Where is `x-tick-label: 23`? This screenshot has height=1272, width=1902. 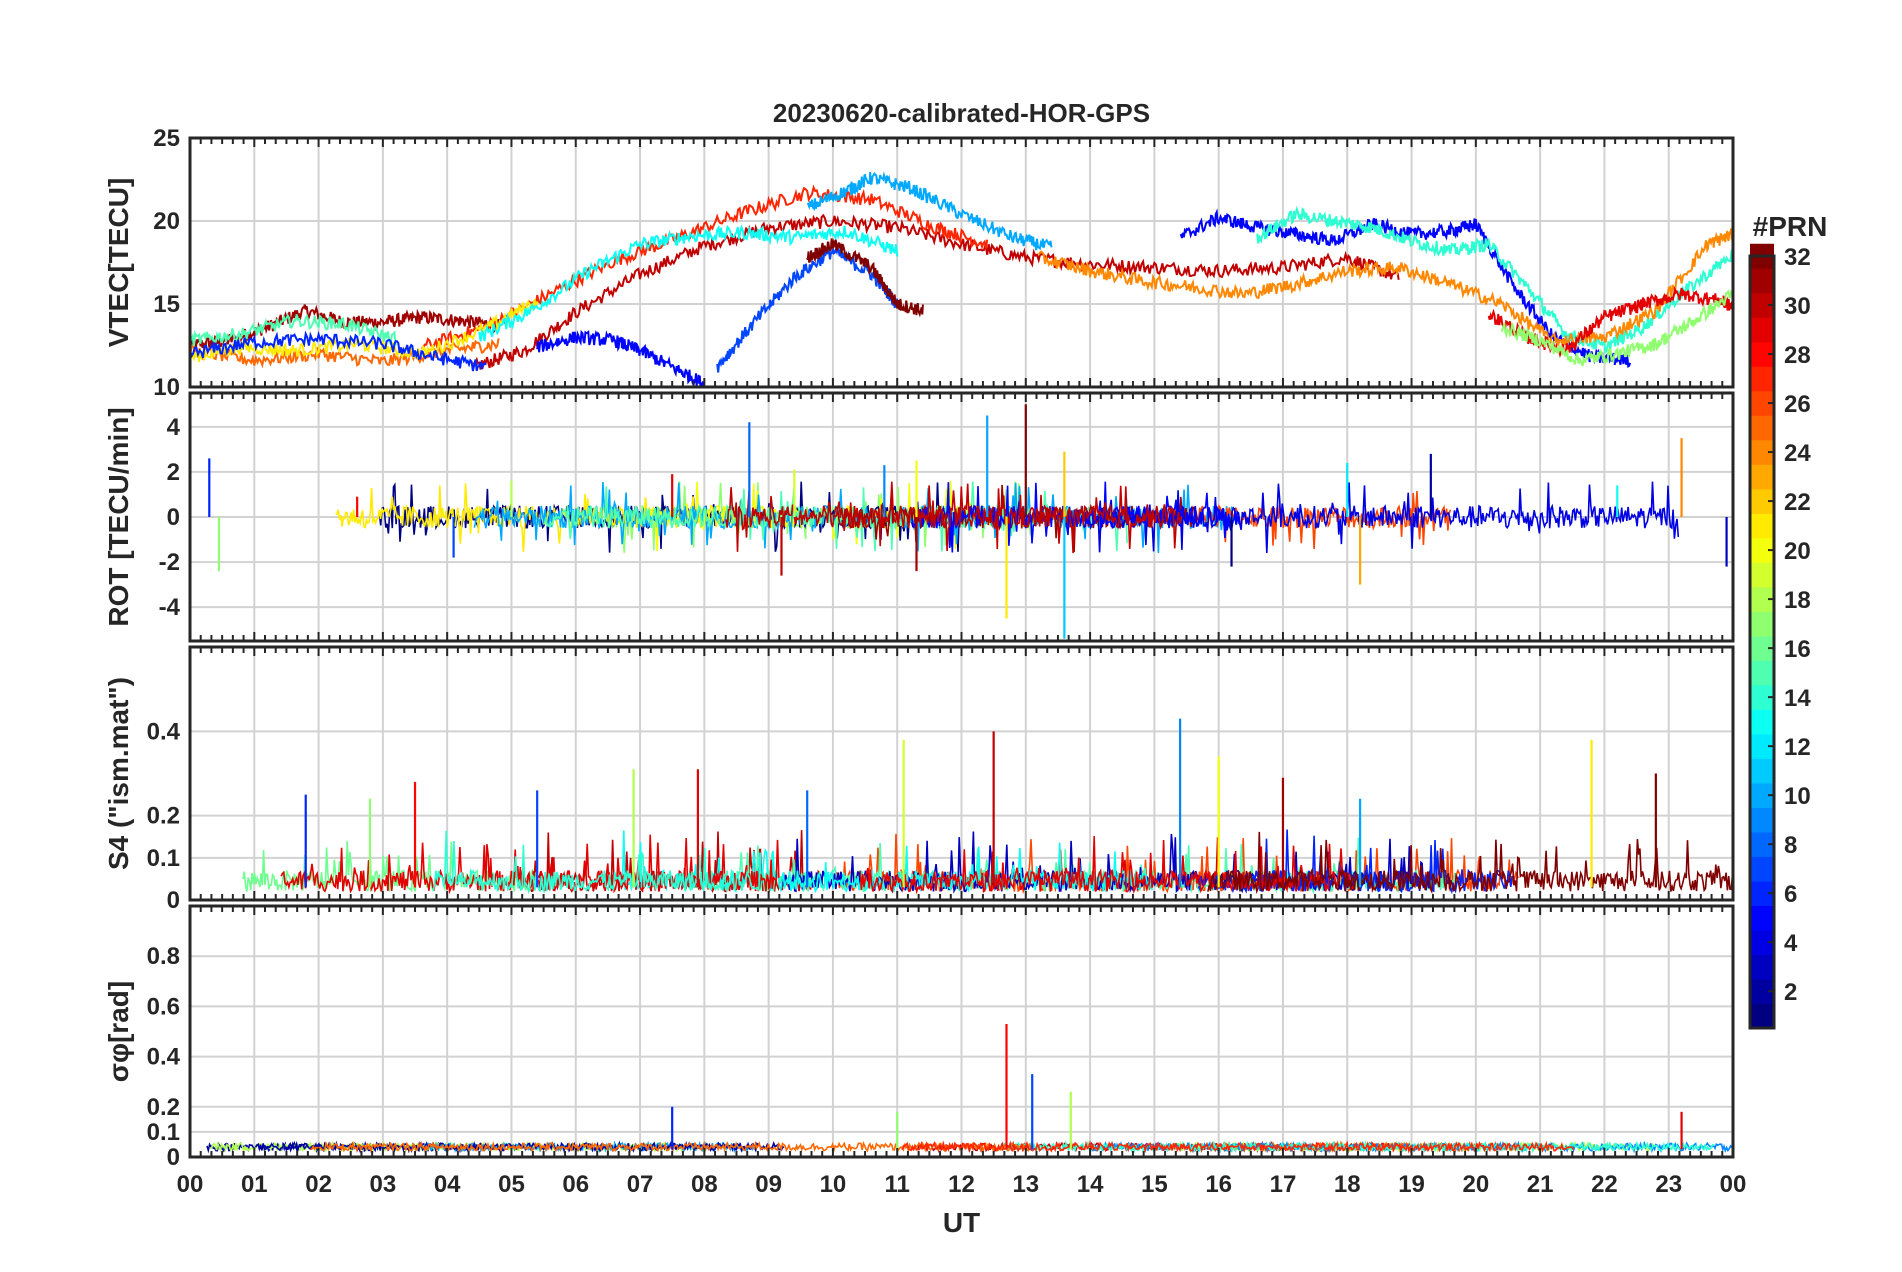 x-tick-label: 23 is located at coordinates (1668, 1184).